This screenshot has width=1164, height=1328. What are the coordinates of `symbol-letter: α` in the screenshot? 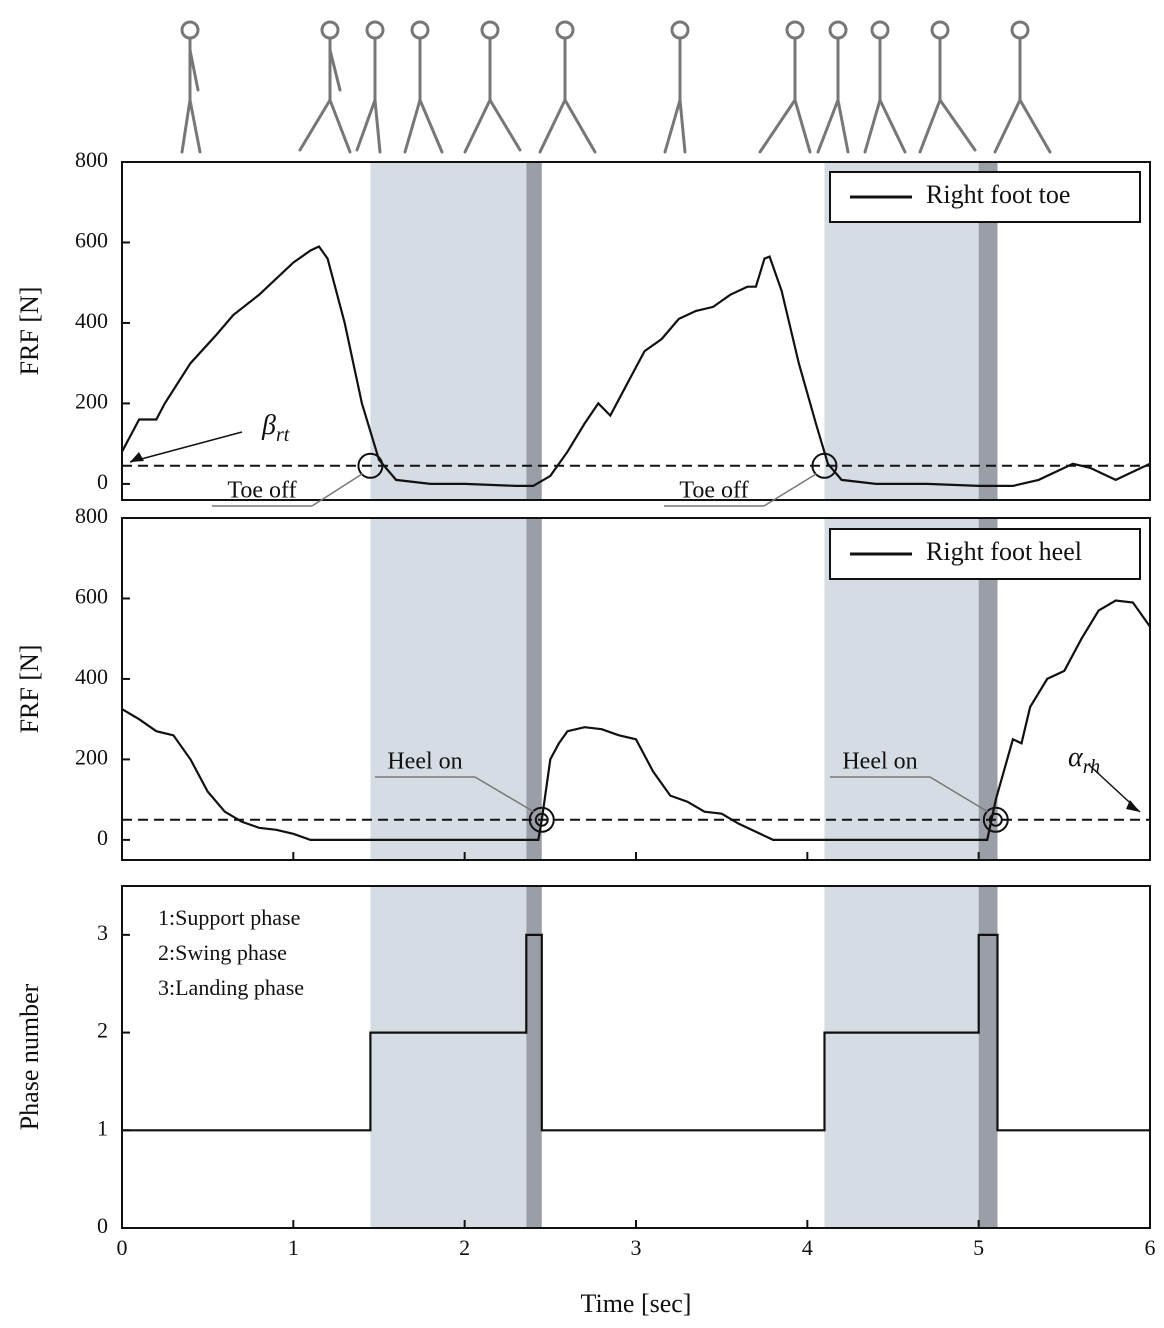 It's located at (1076, 757).